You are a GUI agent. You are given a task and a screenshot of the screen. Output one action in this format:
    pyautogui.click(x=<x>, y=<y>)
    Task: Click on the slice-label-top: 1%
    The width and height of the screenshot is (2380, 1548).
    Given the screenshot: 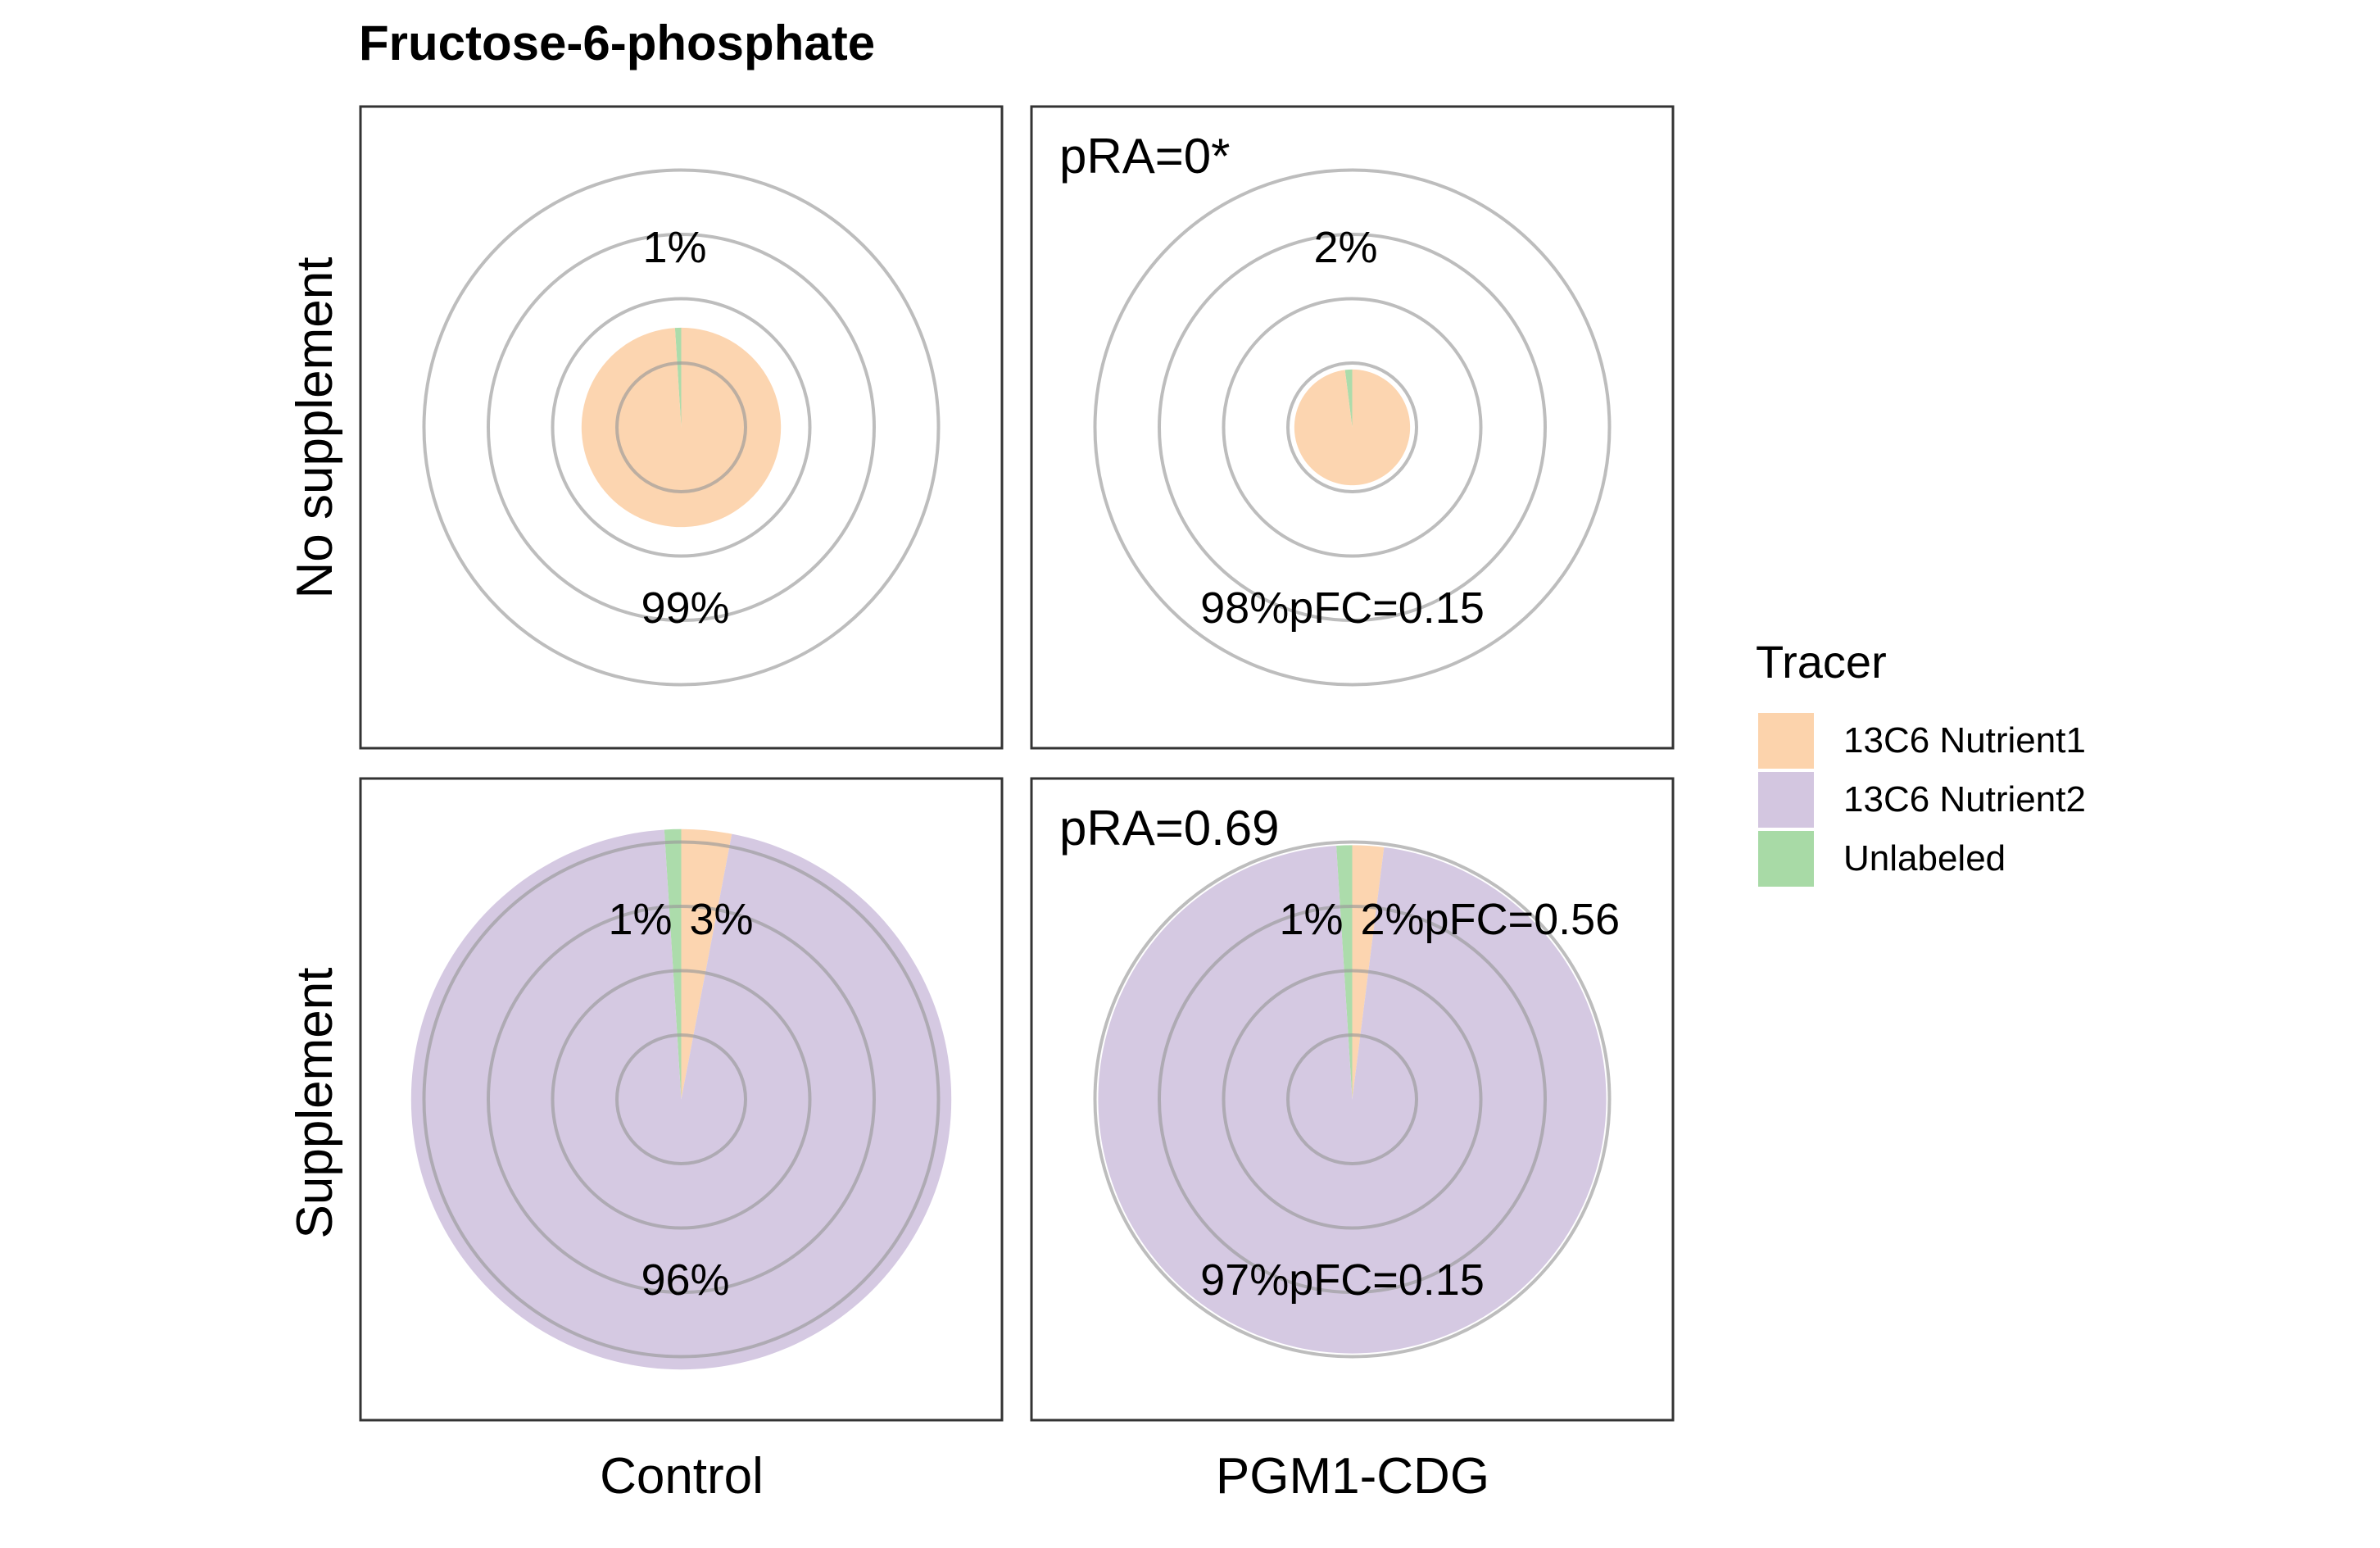 What is the action you would take?
    pyautogui.click(x=674, y=248)
    